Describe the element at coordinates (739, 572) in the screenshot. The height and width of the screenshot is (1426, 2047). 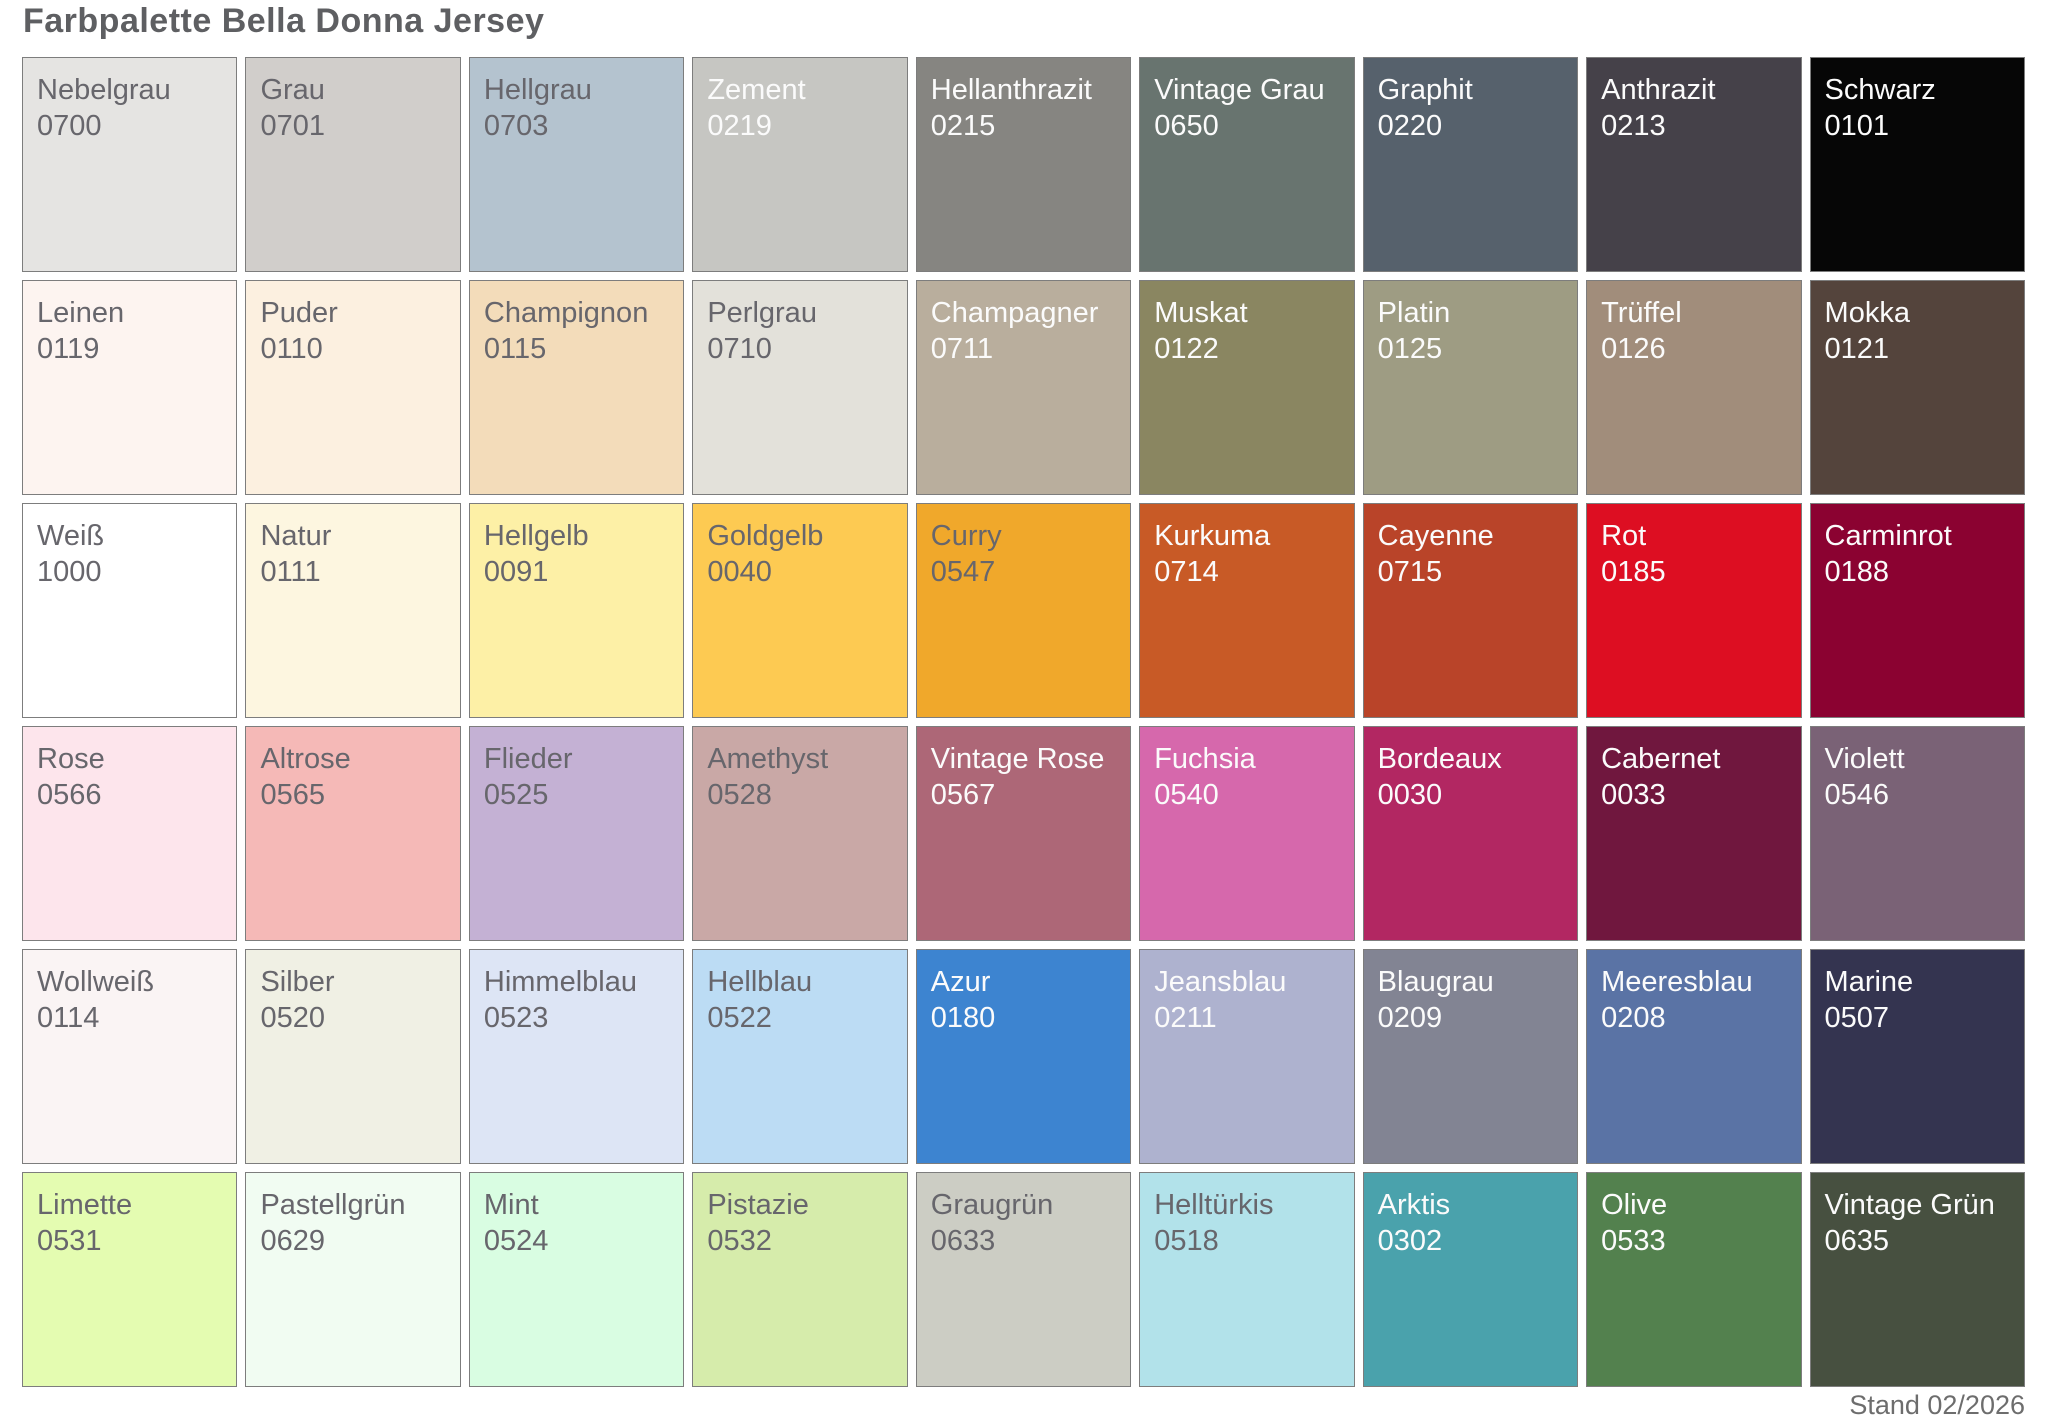
I see `swatch-code-label: 0040` at that location.